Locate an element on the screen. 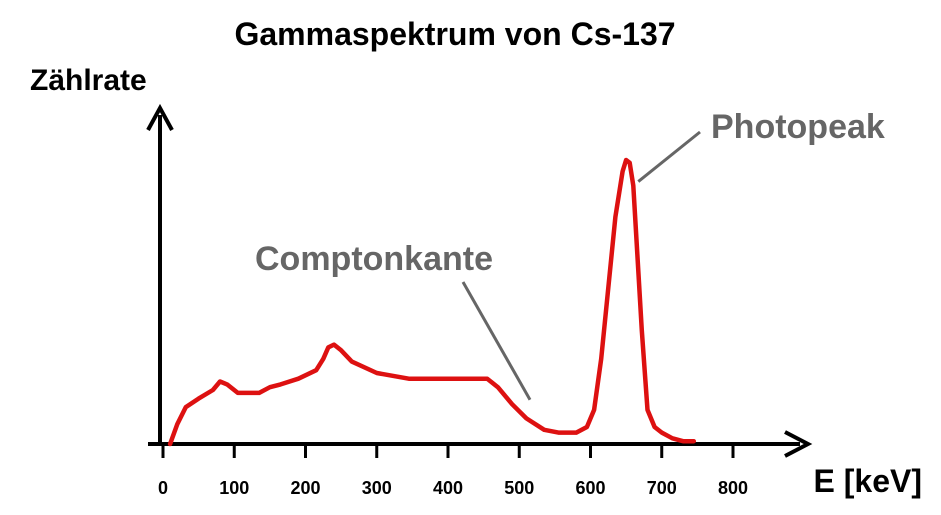  x-tick-label: 400 is located at coordinates (448, 488).